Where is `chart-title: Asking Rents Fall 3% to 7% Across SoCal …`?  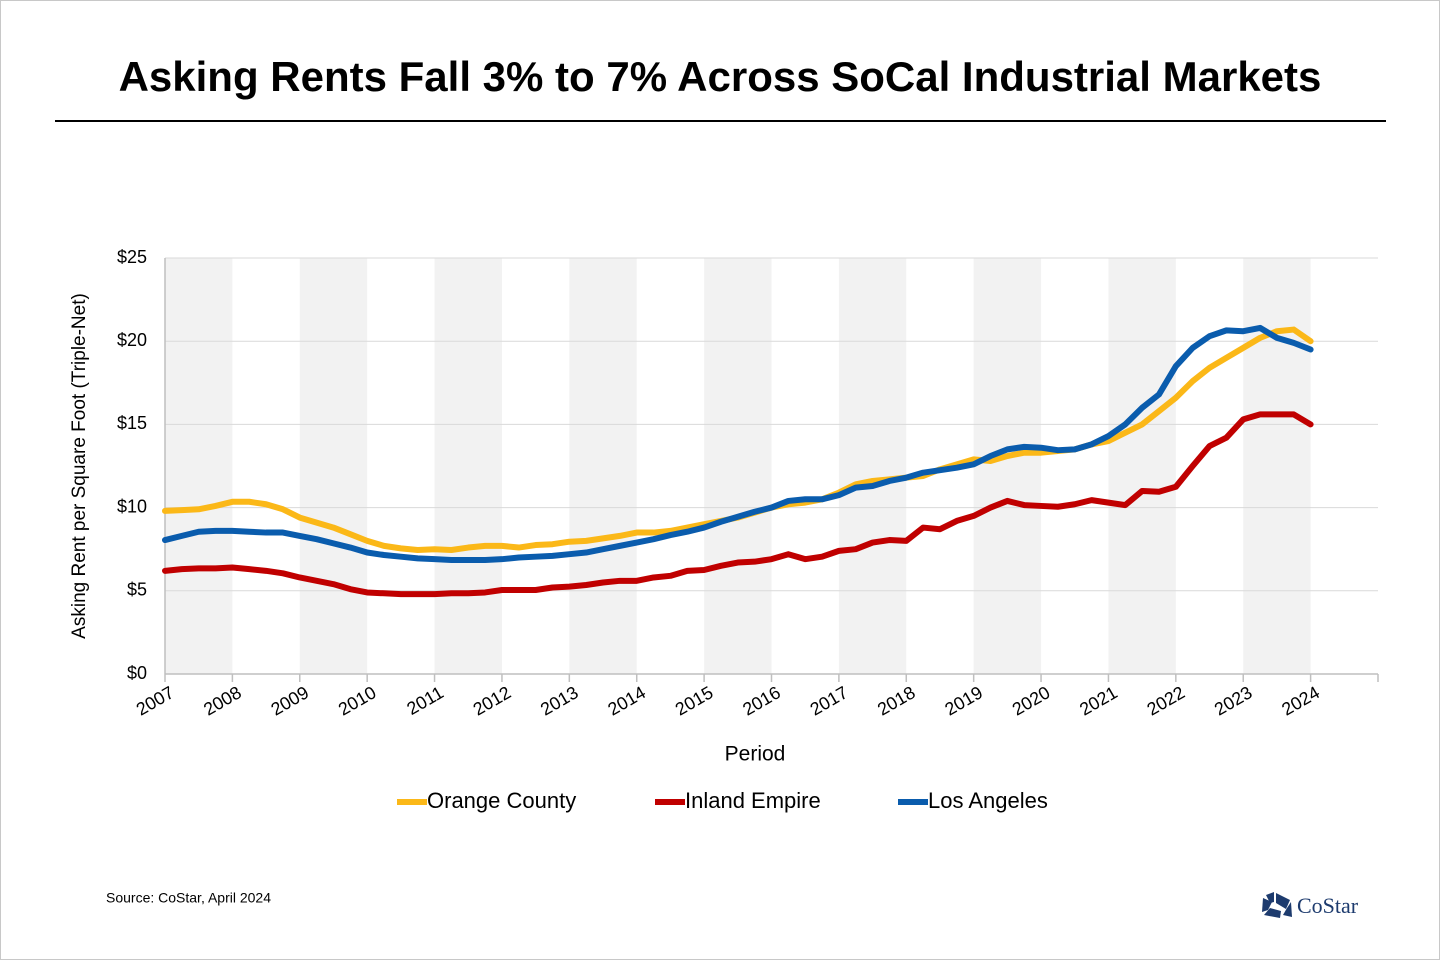
chart-title: Asking Rents Fall 3% to 7% Across SoCal … is located at coordinates (720, 76).